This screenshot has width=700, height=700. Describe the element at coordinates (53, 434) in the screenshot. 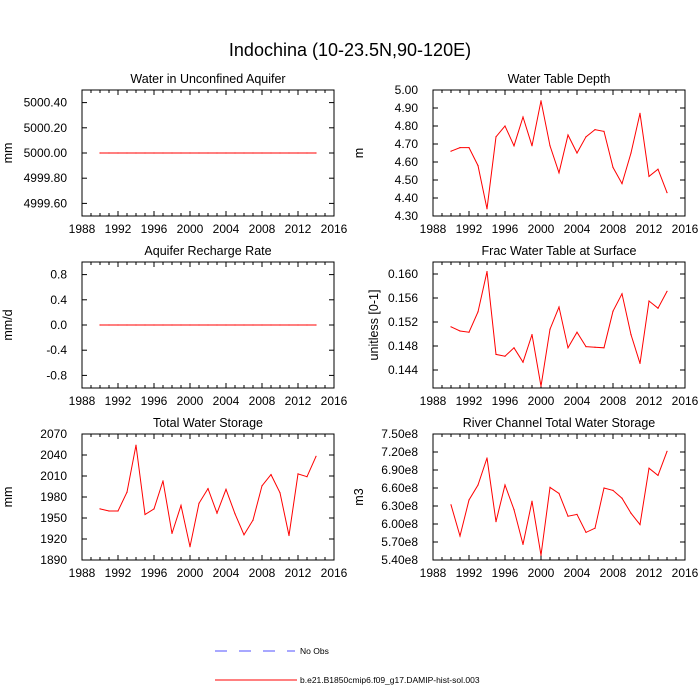

I see `y-tick-label: 2070` at that location.